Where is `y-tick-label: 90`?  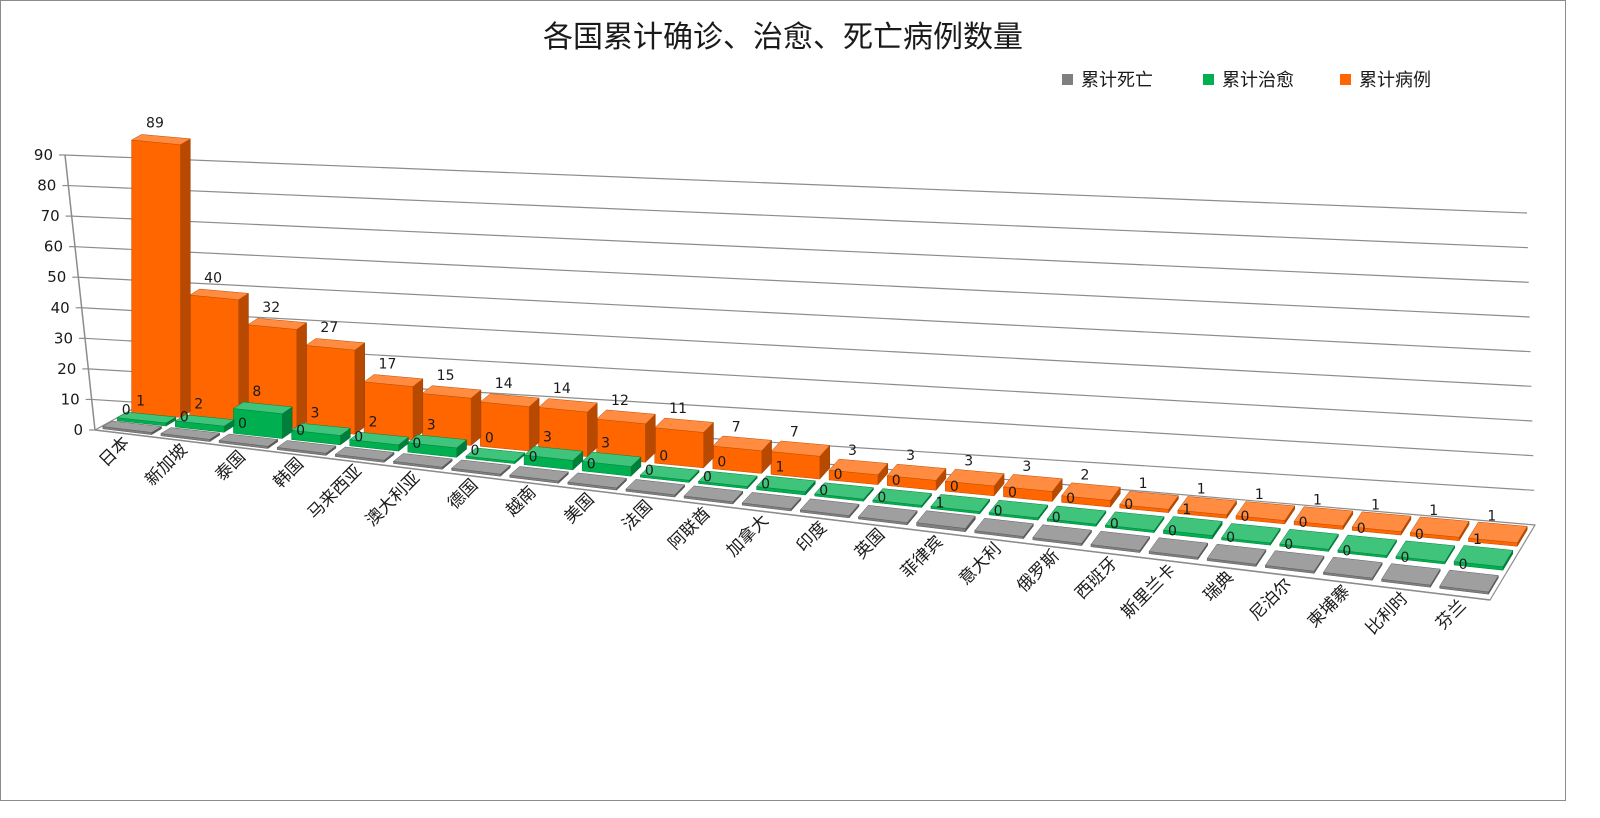
y-tick-label: 90 is located at coordinates (43, 155).